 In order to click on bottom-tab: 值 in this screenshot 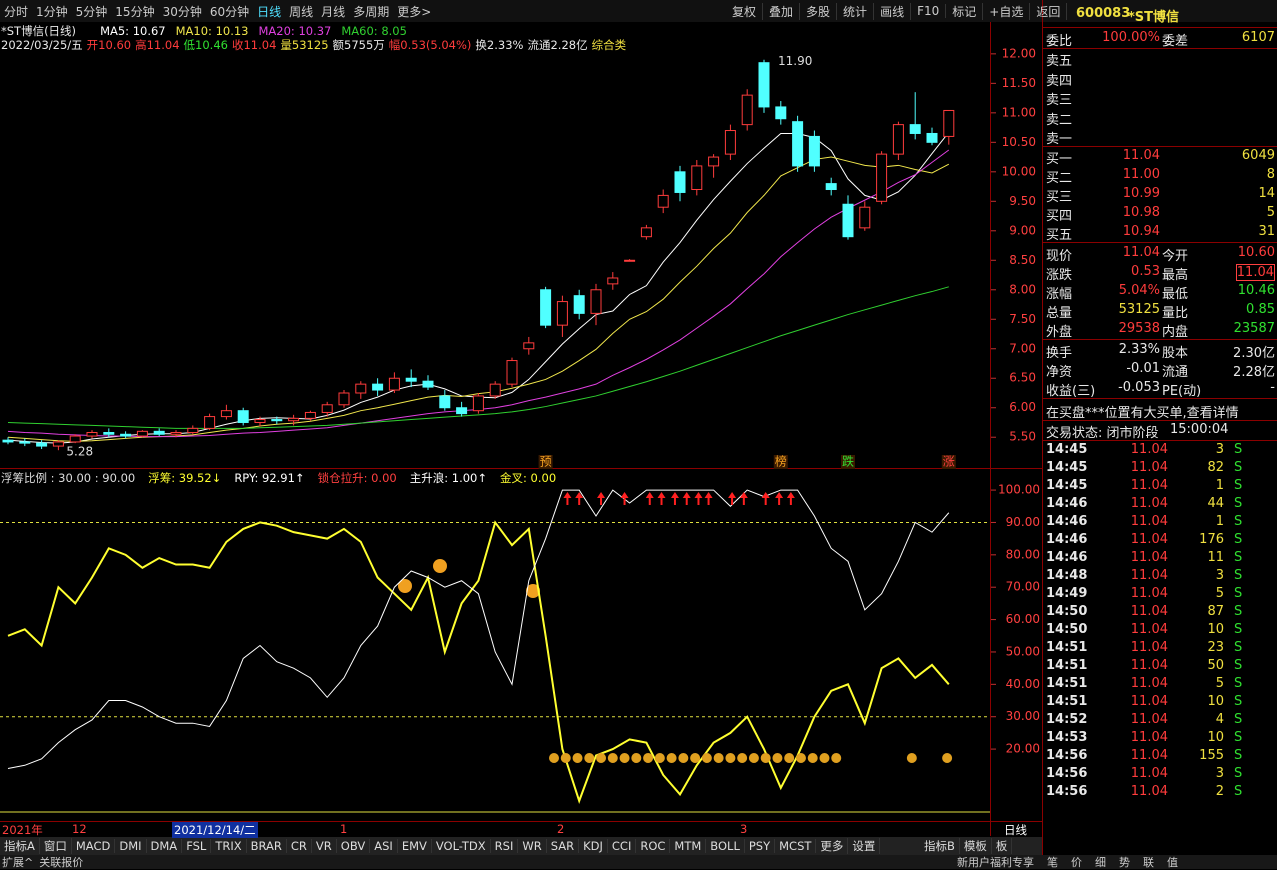, I will do `click(1172, 862)`.